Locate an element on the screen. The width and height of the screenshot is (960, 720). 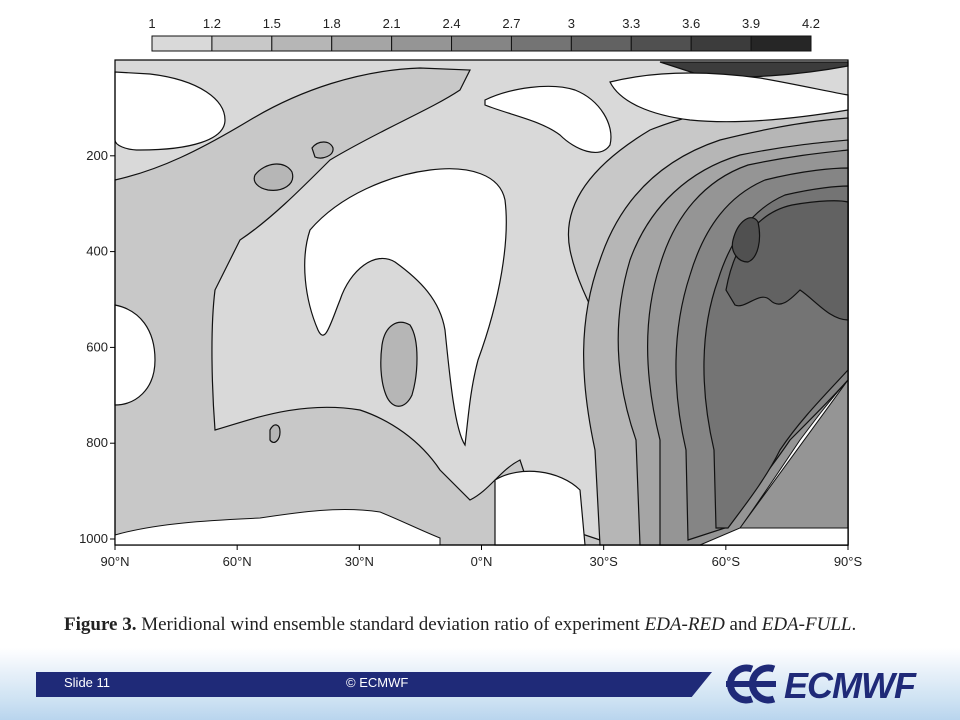
x-axis: 90°N 60°N 30°N 0°N 30°S 60°S 90°S is located at coordinates (481, 557).